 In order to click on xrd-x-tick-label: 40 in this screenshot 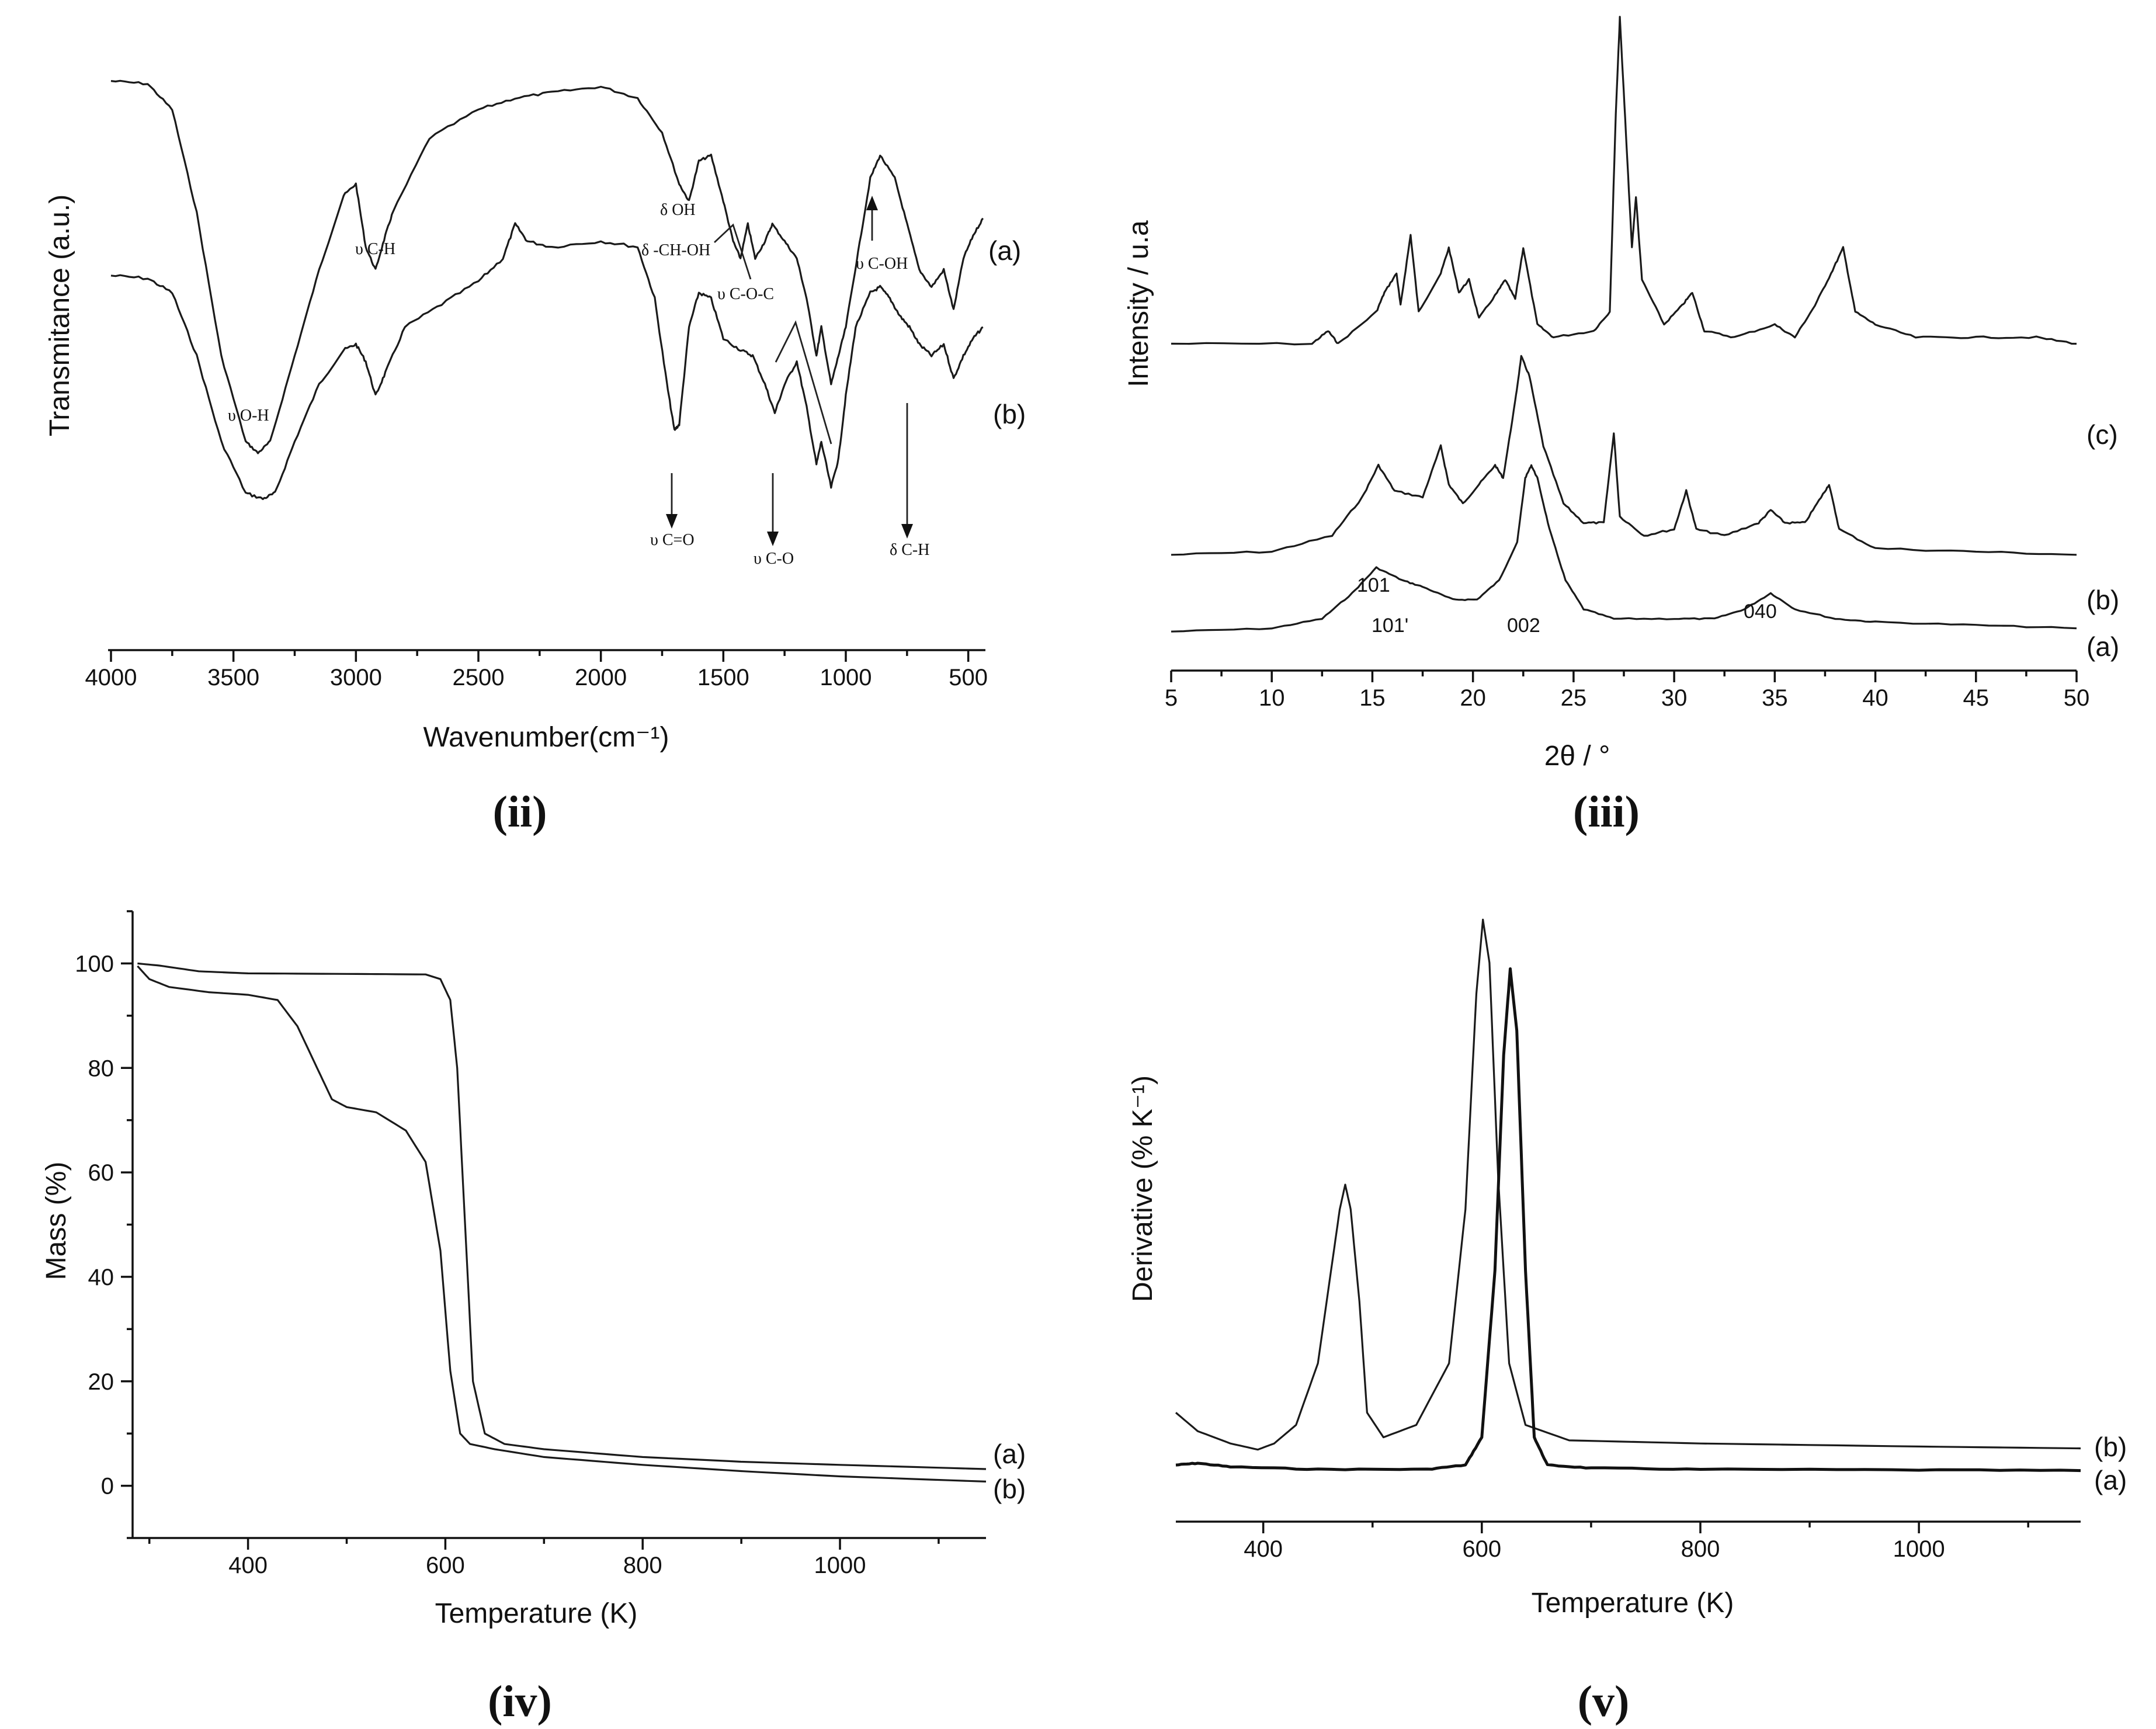, I will do `click(1875, 698)`.